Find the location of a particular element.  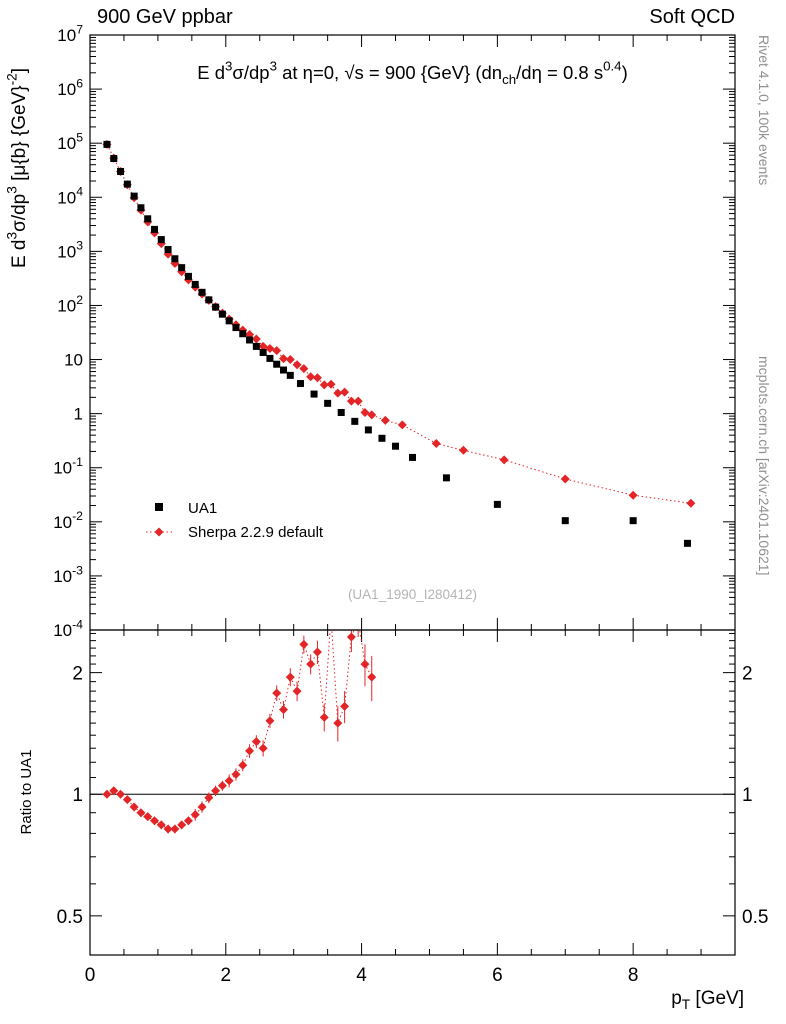

mcplots-arxiv-watermark: mcplots.cern.ch [arXiv:2401.10621] is located at coordinates (764, 466).